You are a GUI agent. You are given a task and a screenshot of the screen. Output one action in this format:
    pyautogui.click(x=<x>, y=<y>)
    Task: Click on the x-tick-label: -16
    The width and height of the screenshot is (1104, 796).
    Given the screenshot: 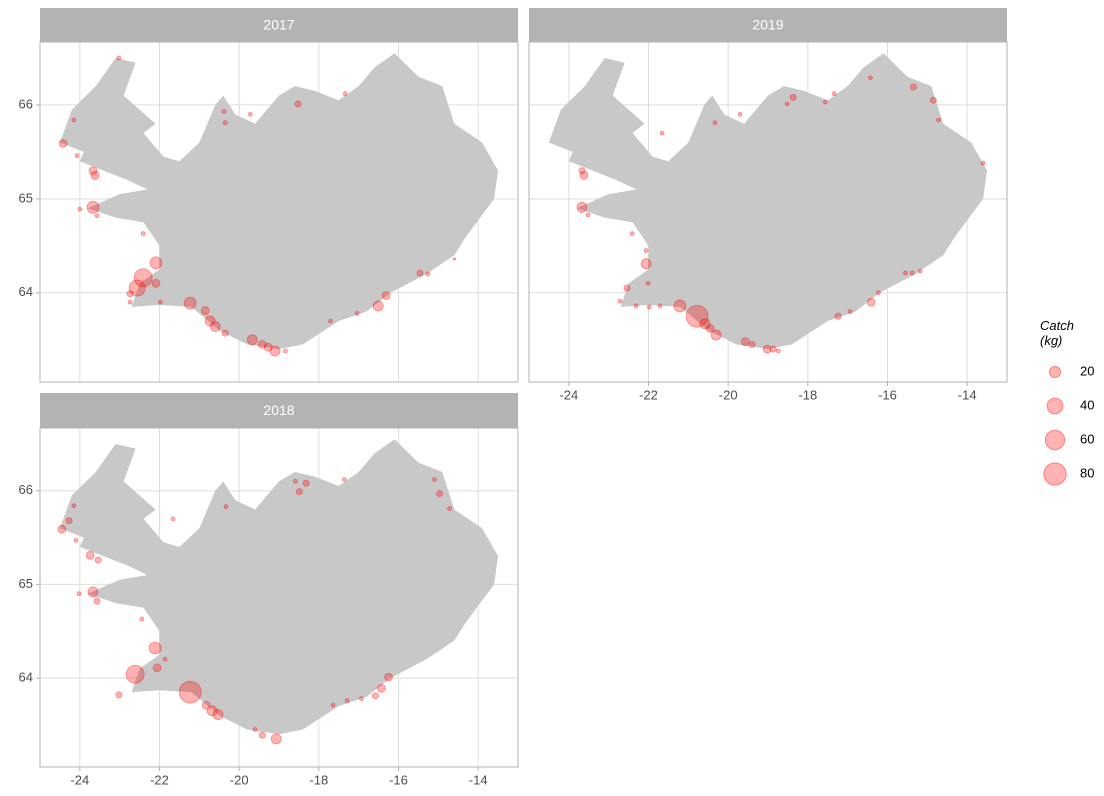 What is the action you would take?
    pyautogui.click(x=398, y=779)
    